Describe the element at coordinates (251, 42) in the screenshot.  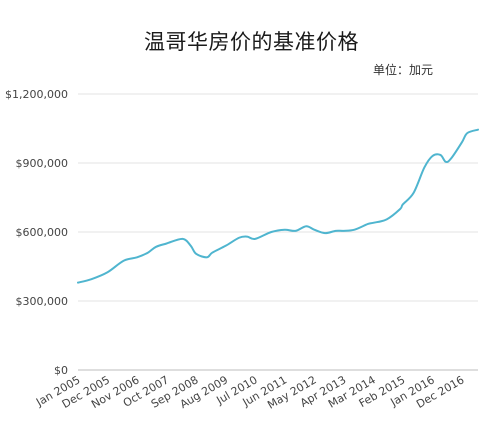
I see `chart-title: 温哥华房价的基准价格` at that location.